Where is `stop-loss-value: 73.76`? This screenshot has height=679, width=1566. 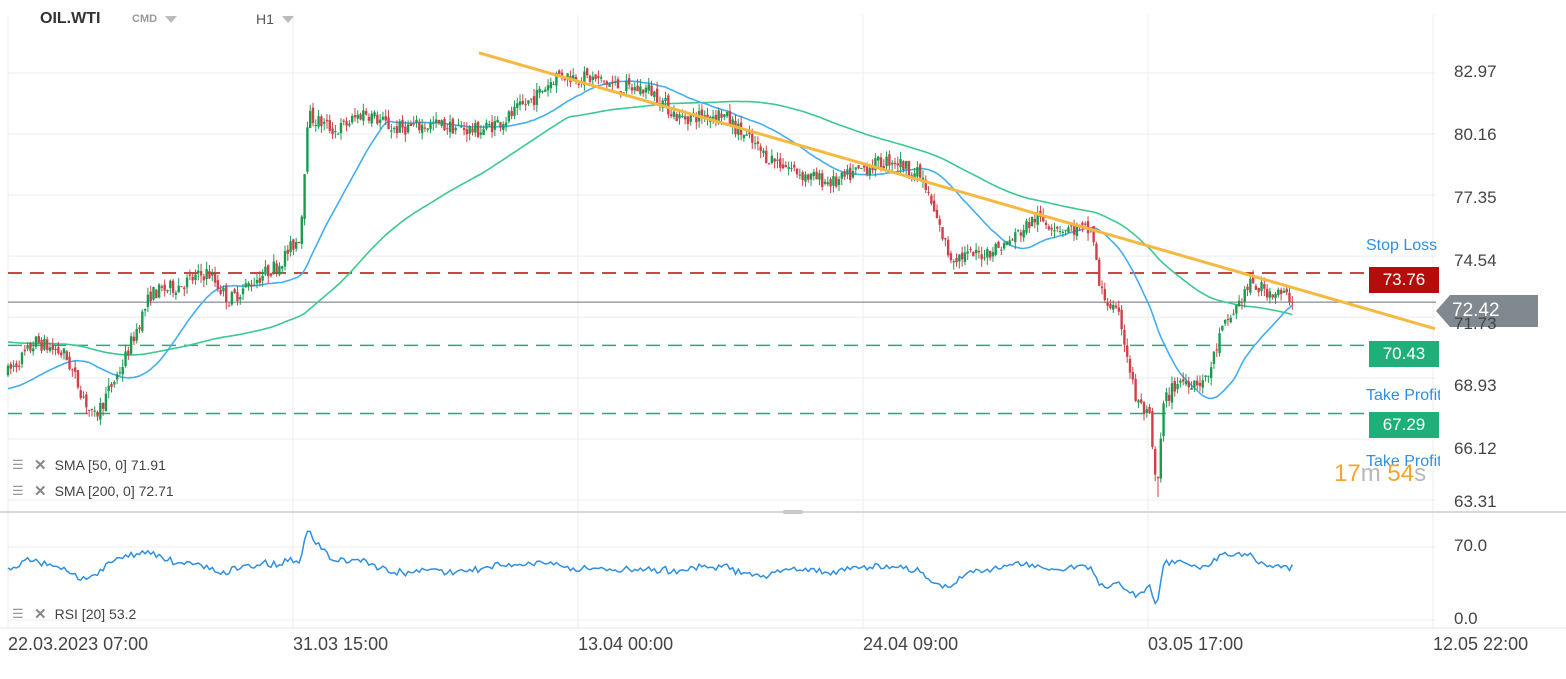
stop-loss-value: 73.76 is located at coordinates (1404, 279).